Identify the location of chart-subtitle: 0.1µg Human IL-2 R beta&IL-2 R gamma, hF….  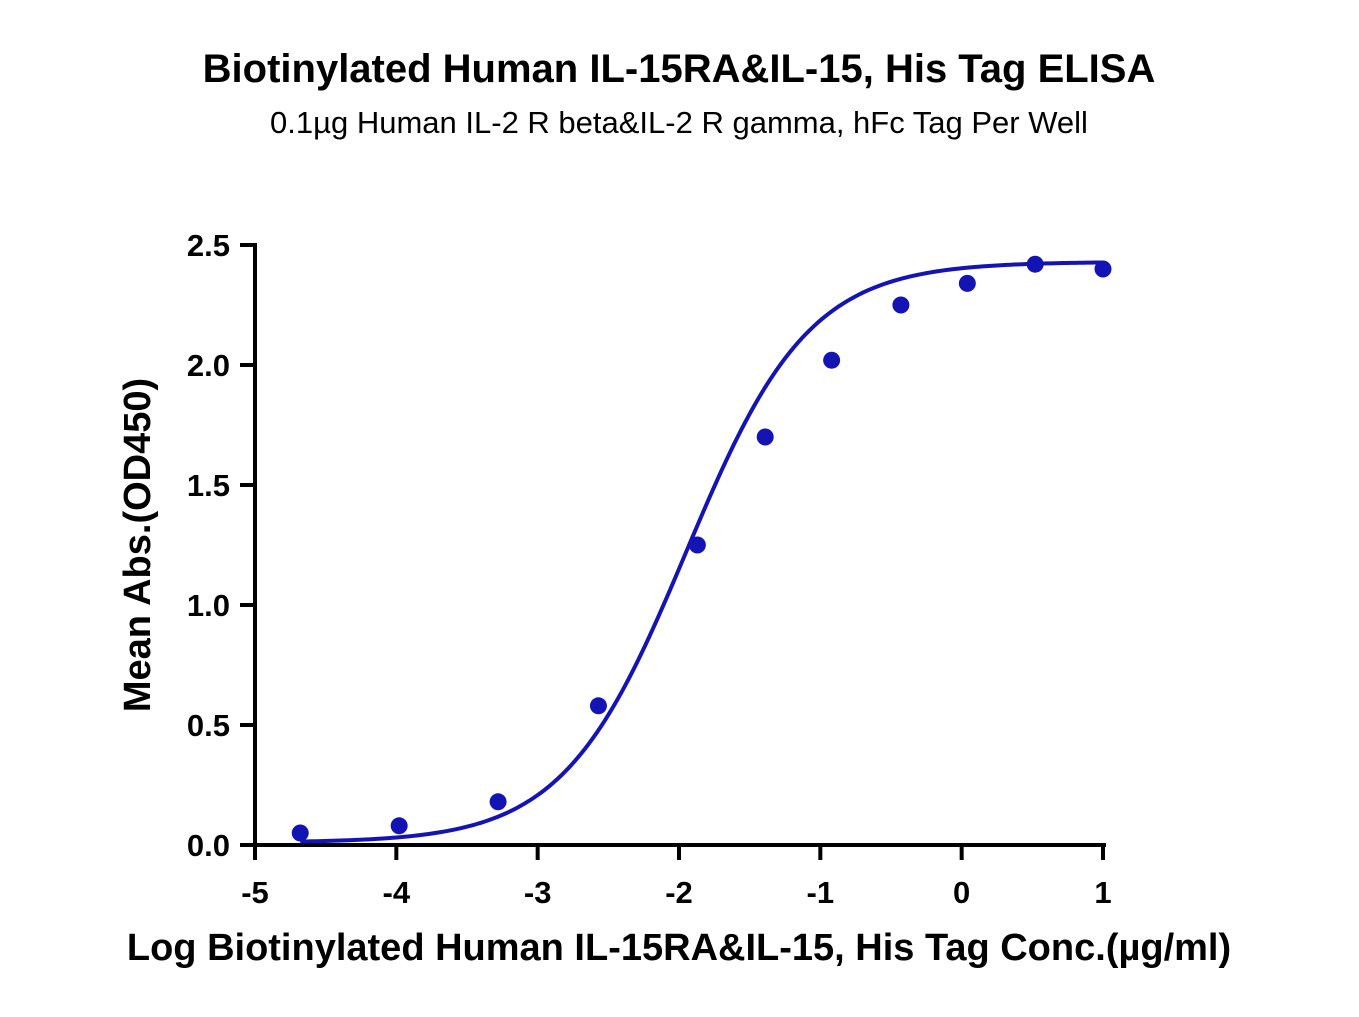
(679, 122).